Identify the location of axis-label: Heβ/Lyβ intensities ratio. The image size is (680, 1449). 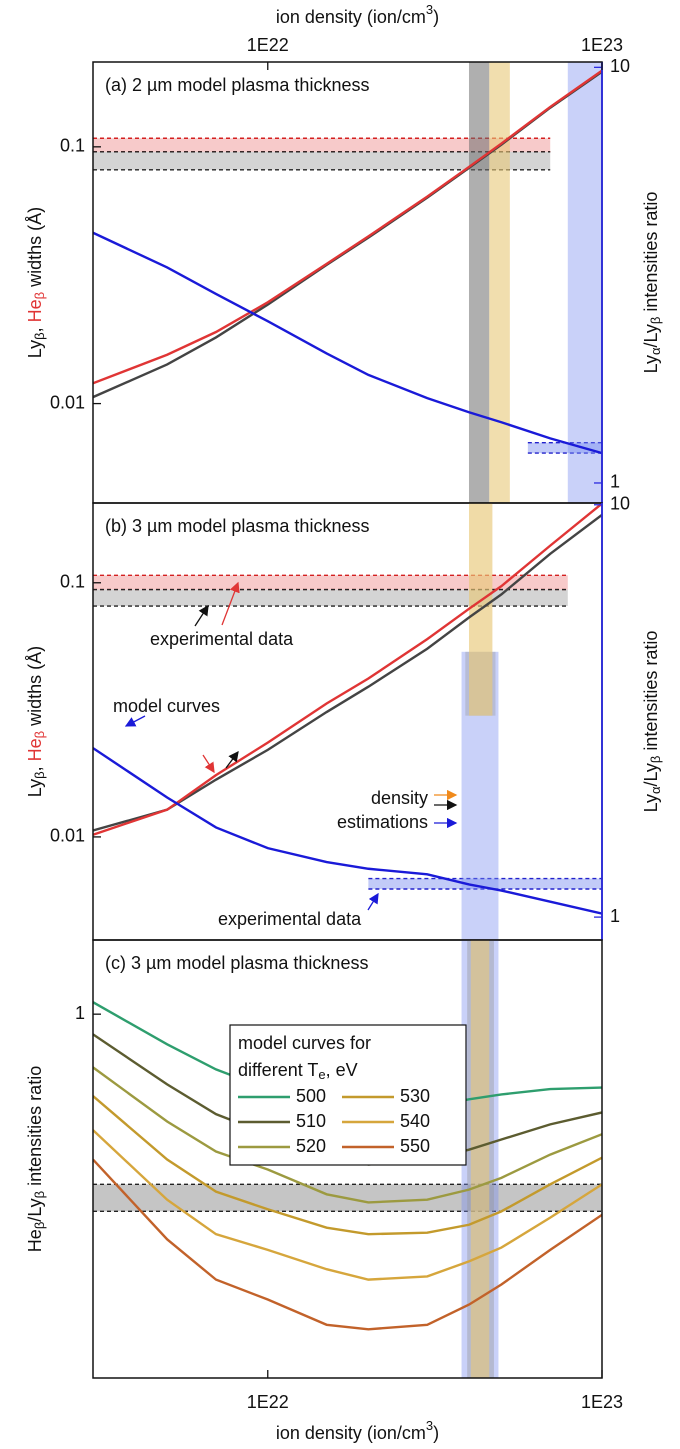
(36, 1159).